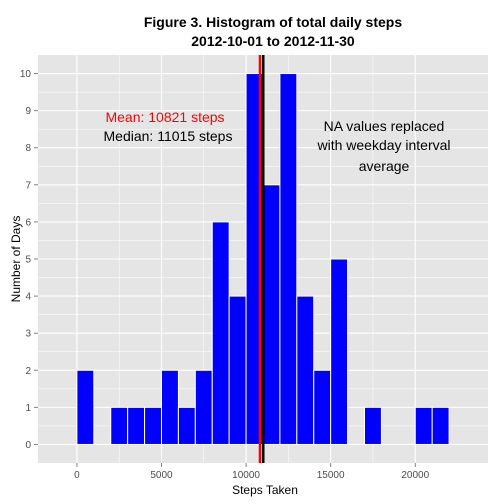  I want to click on reference-lines, so click(261, 259).